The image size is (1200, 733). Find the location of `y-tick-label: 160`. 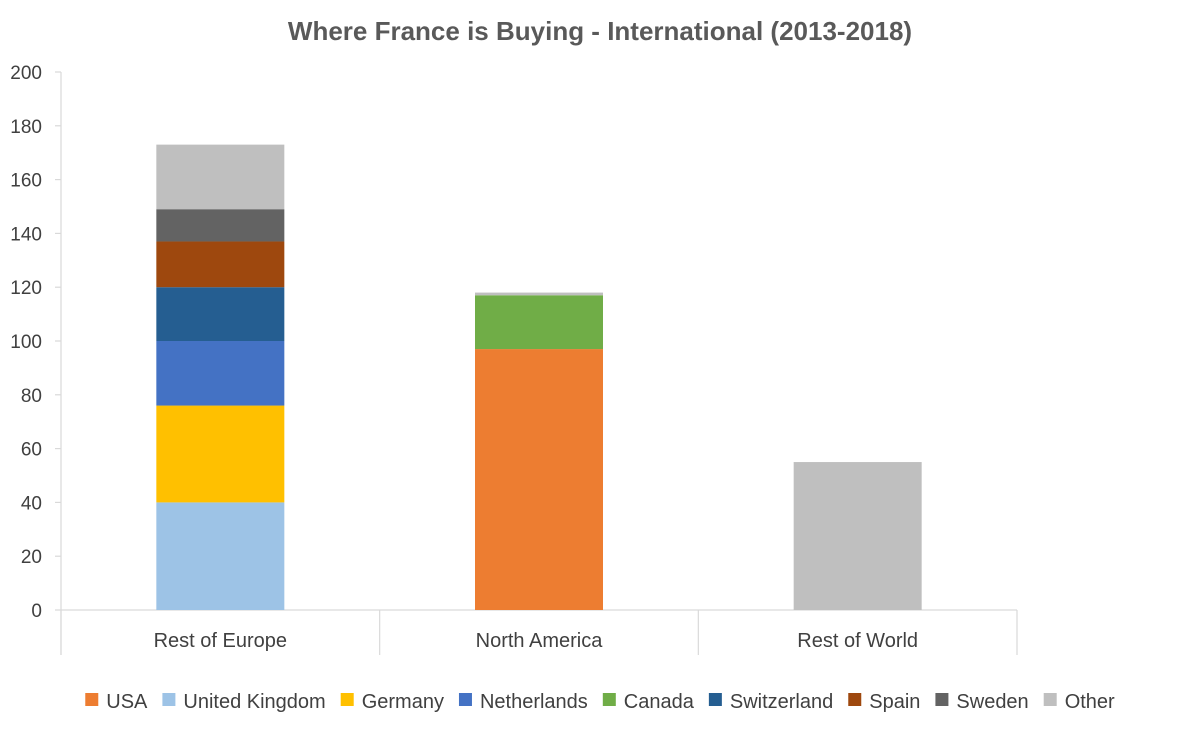

y-tick-label: 160 is located at coordinates (26, 181).